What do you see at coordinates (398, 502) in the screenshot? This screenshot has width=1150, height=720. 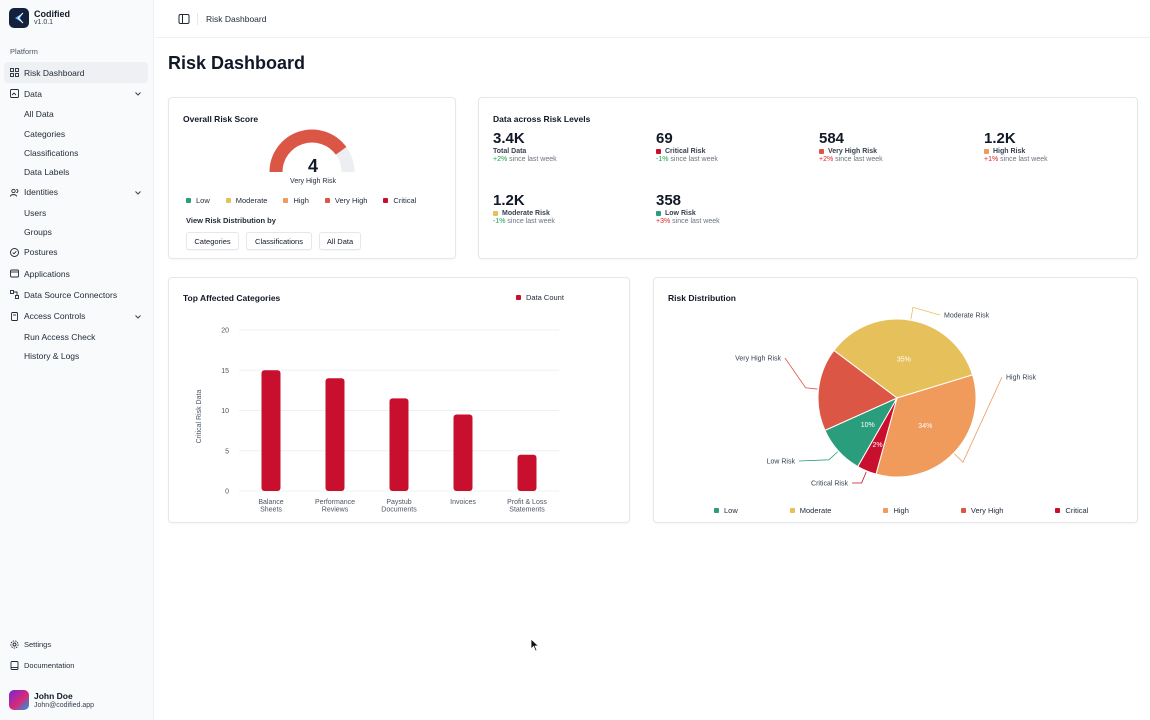 I see `x-tick-label: Paystub` at bounding box center [398, 502].